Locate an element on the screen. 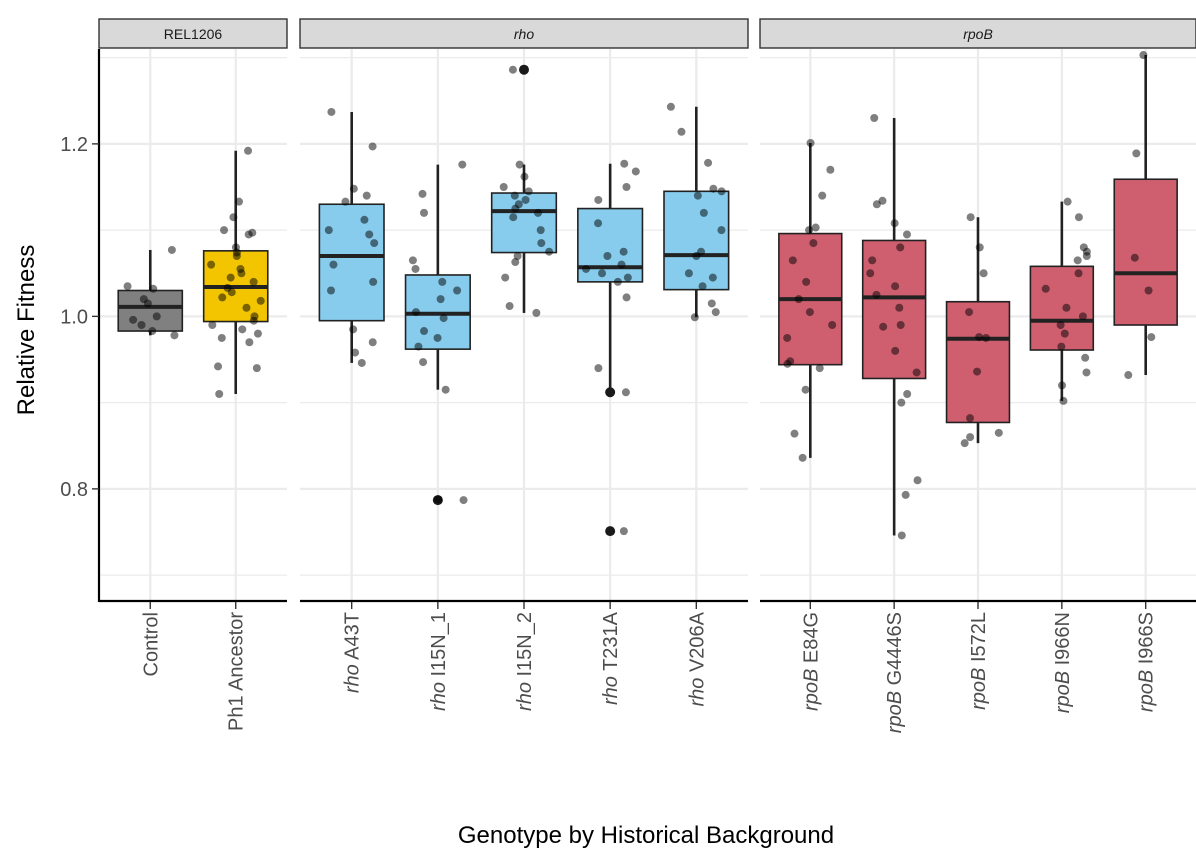  facet-strip-italic: rpoB is located at coordinates (978, 34).